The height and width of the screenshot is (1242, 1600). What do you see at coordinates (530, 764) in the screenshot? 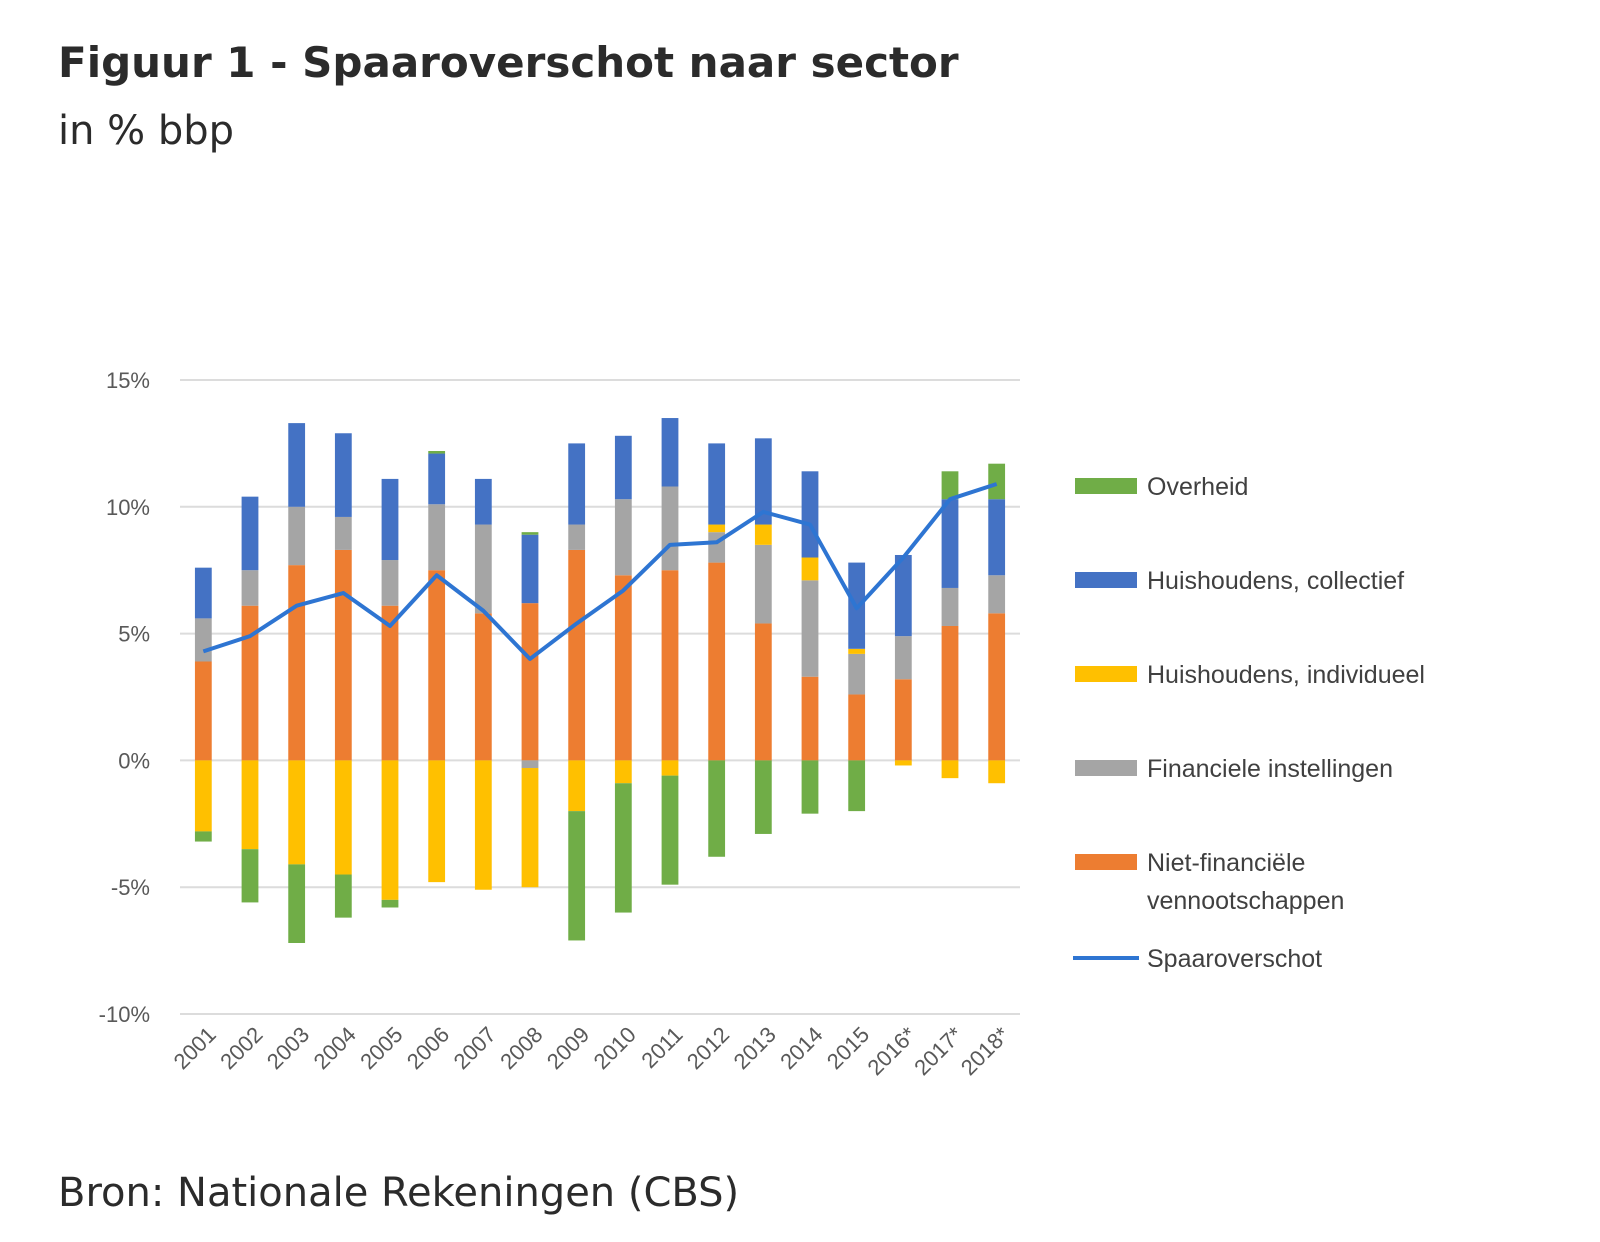
I see `bar-financiele-instellingen-2008` at bounding box center [530, 764].